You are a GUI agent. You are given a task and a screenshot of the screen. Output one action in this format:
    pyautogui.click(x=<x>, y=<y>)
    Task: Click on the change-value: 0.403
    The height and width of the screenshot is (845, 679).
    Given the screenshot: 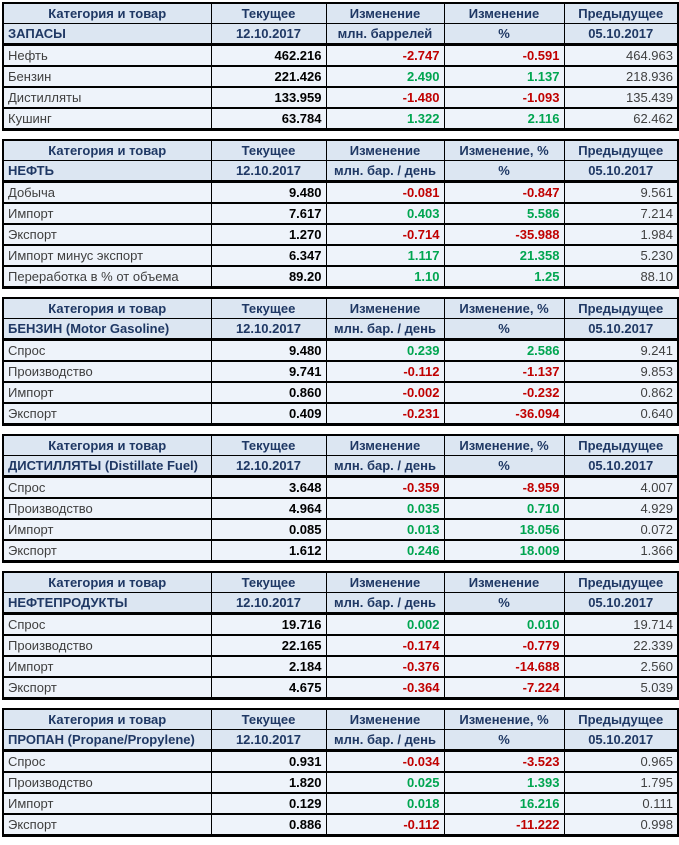 What is the action you would take?
    pyautogui.click(x=385, y=213)
    